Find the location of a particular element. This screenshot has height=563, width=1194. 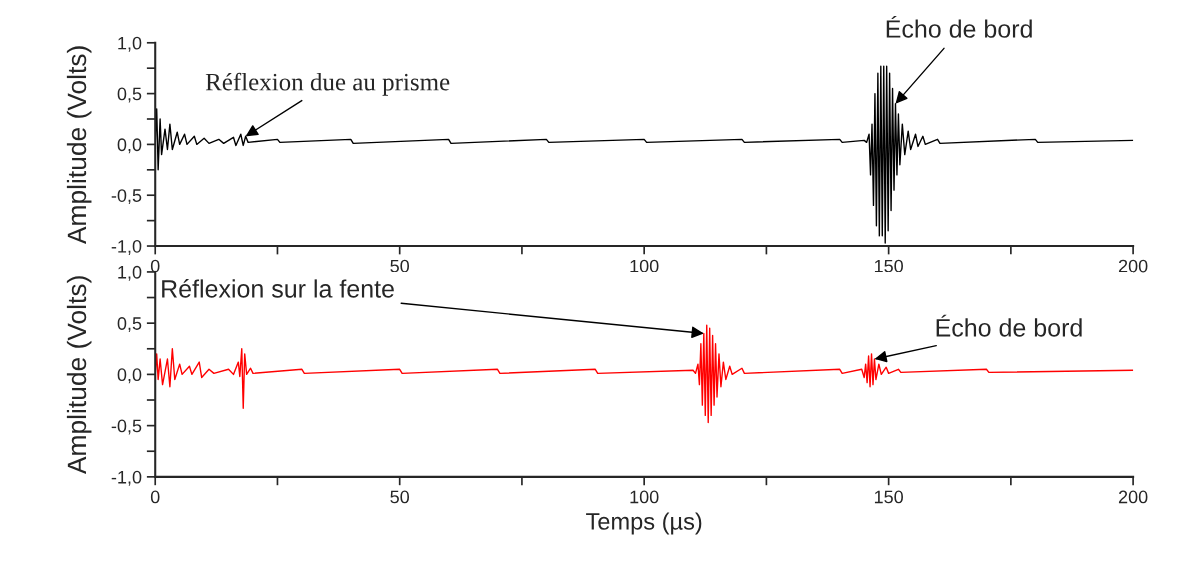

x-axis-title: Temps (µs) is located at coordinates (644, 523).